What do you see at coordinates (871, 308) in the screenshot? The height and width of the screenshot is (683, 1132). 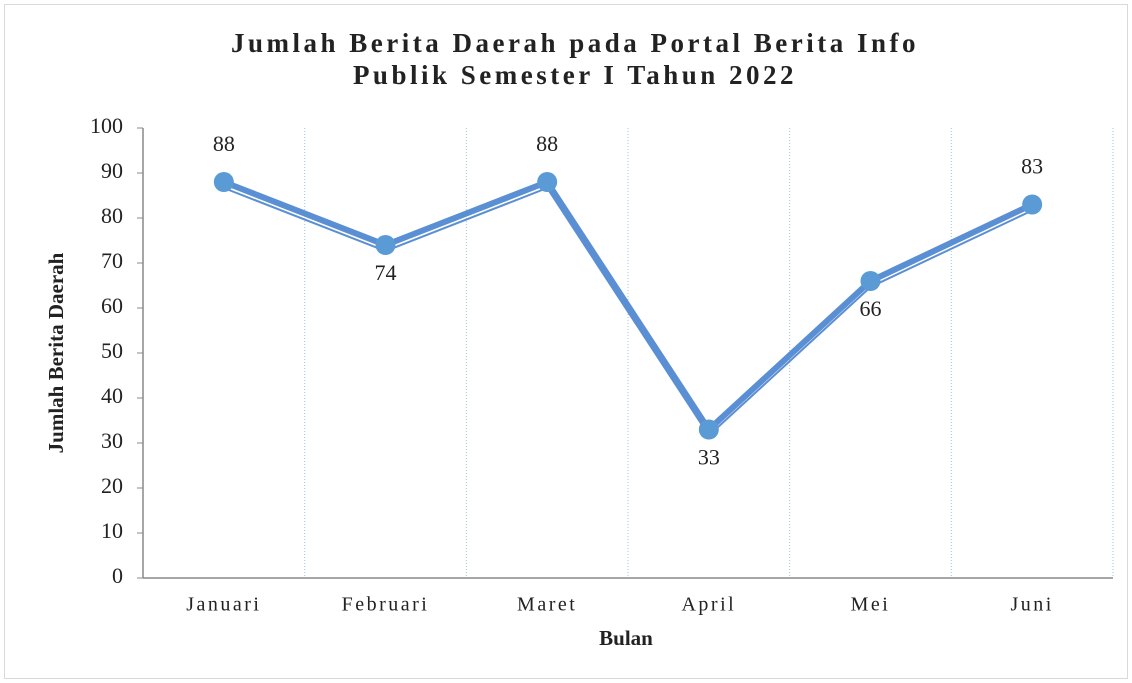 I see `data-label: 66` at bounding box center [871, 308].